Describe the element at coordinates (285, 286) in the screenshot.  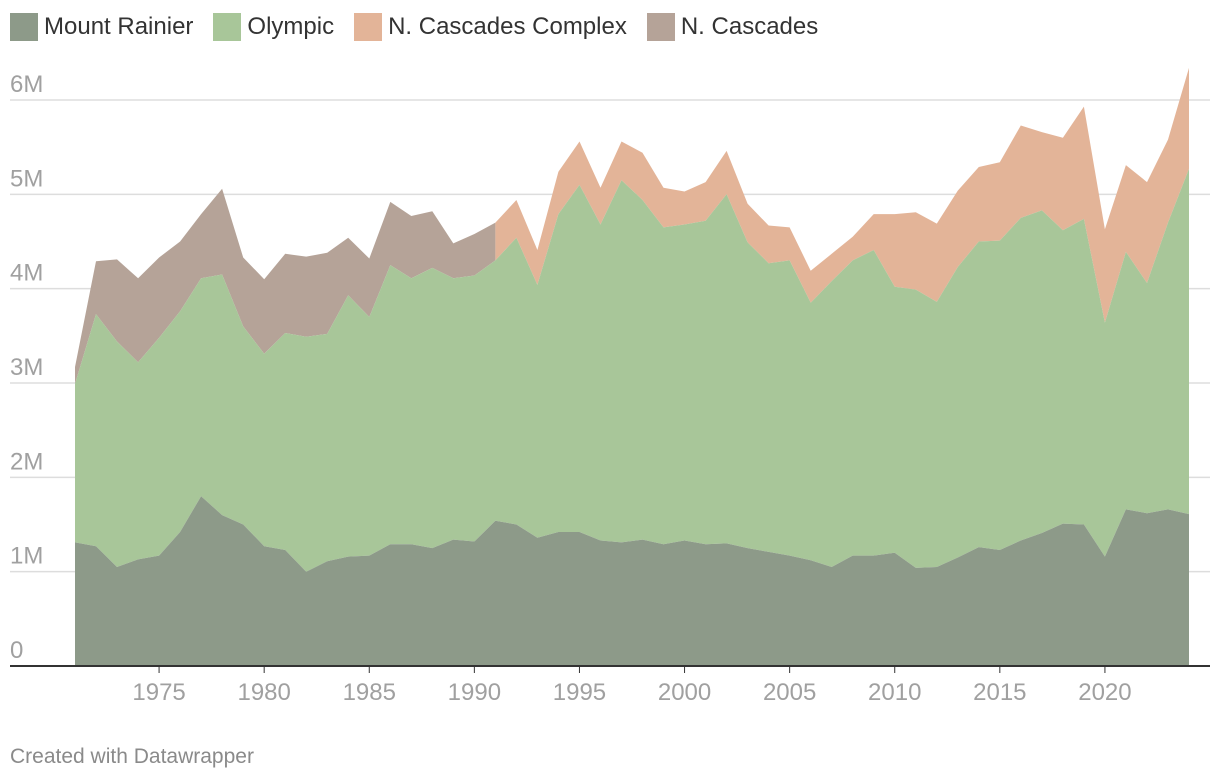
I see `area-n-cascades` at that location.